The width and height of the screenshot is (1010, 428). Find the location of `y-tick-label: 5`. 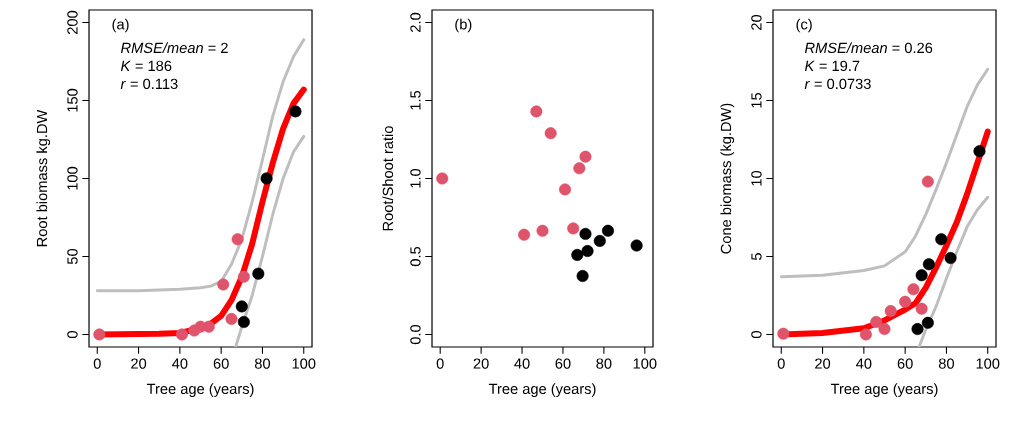

y-tick-label: 5 is located at coordinates (756, 256).